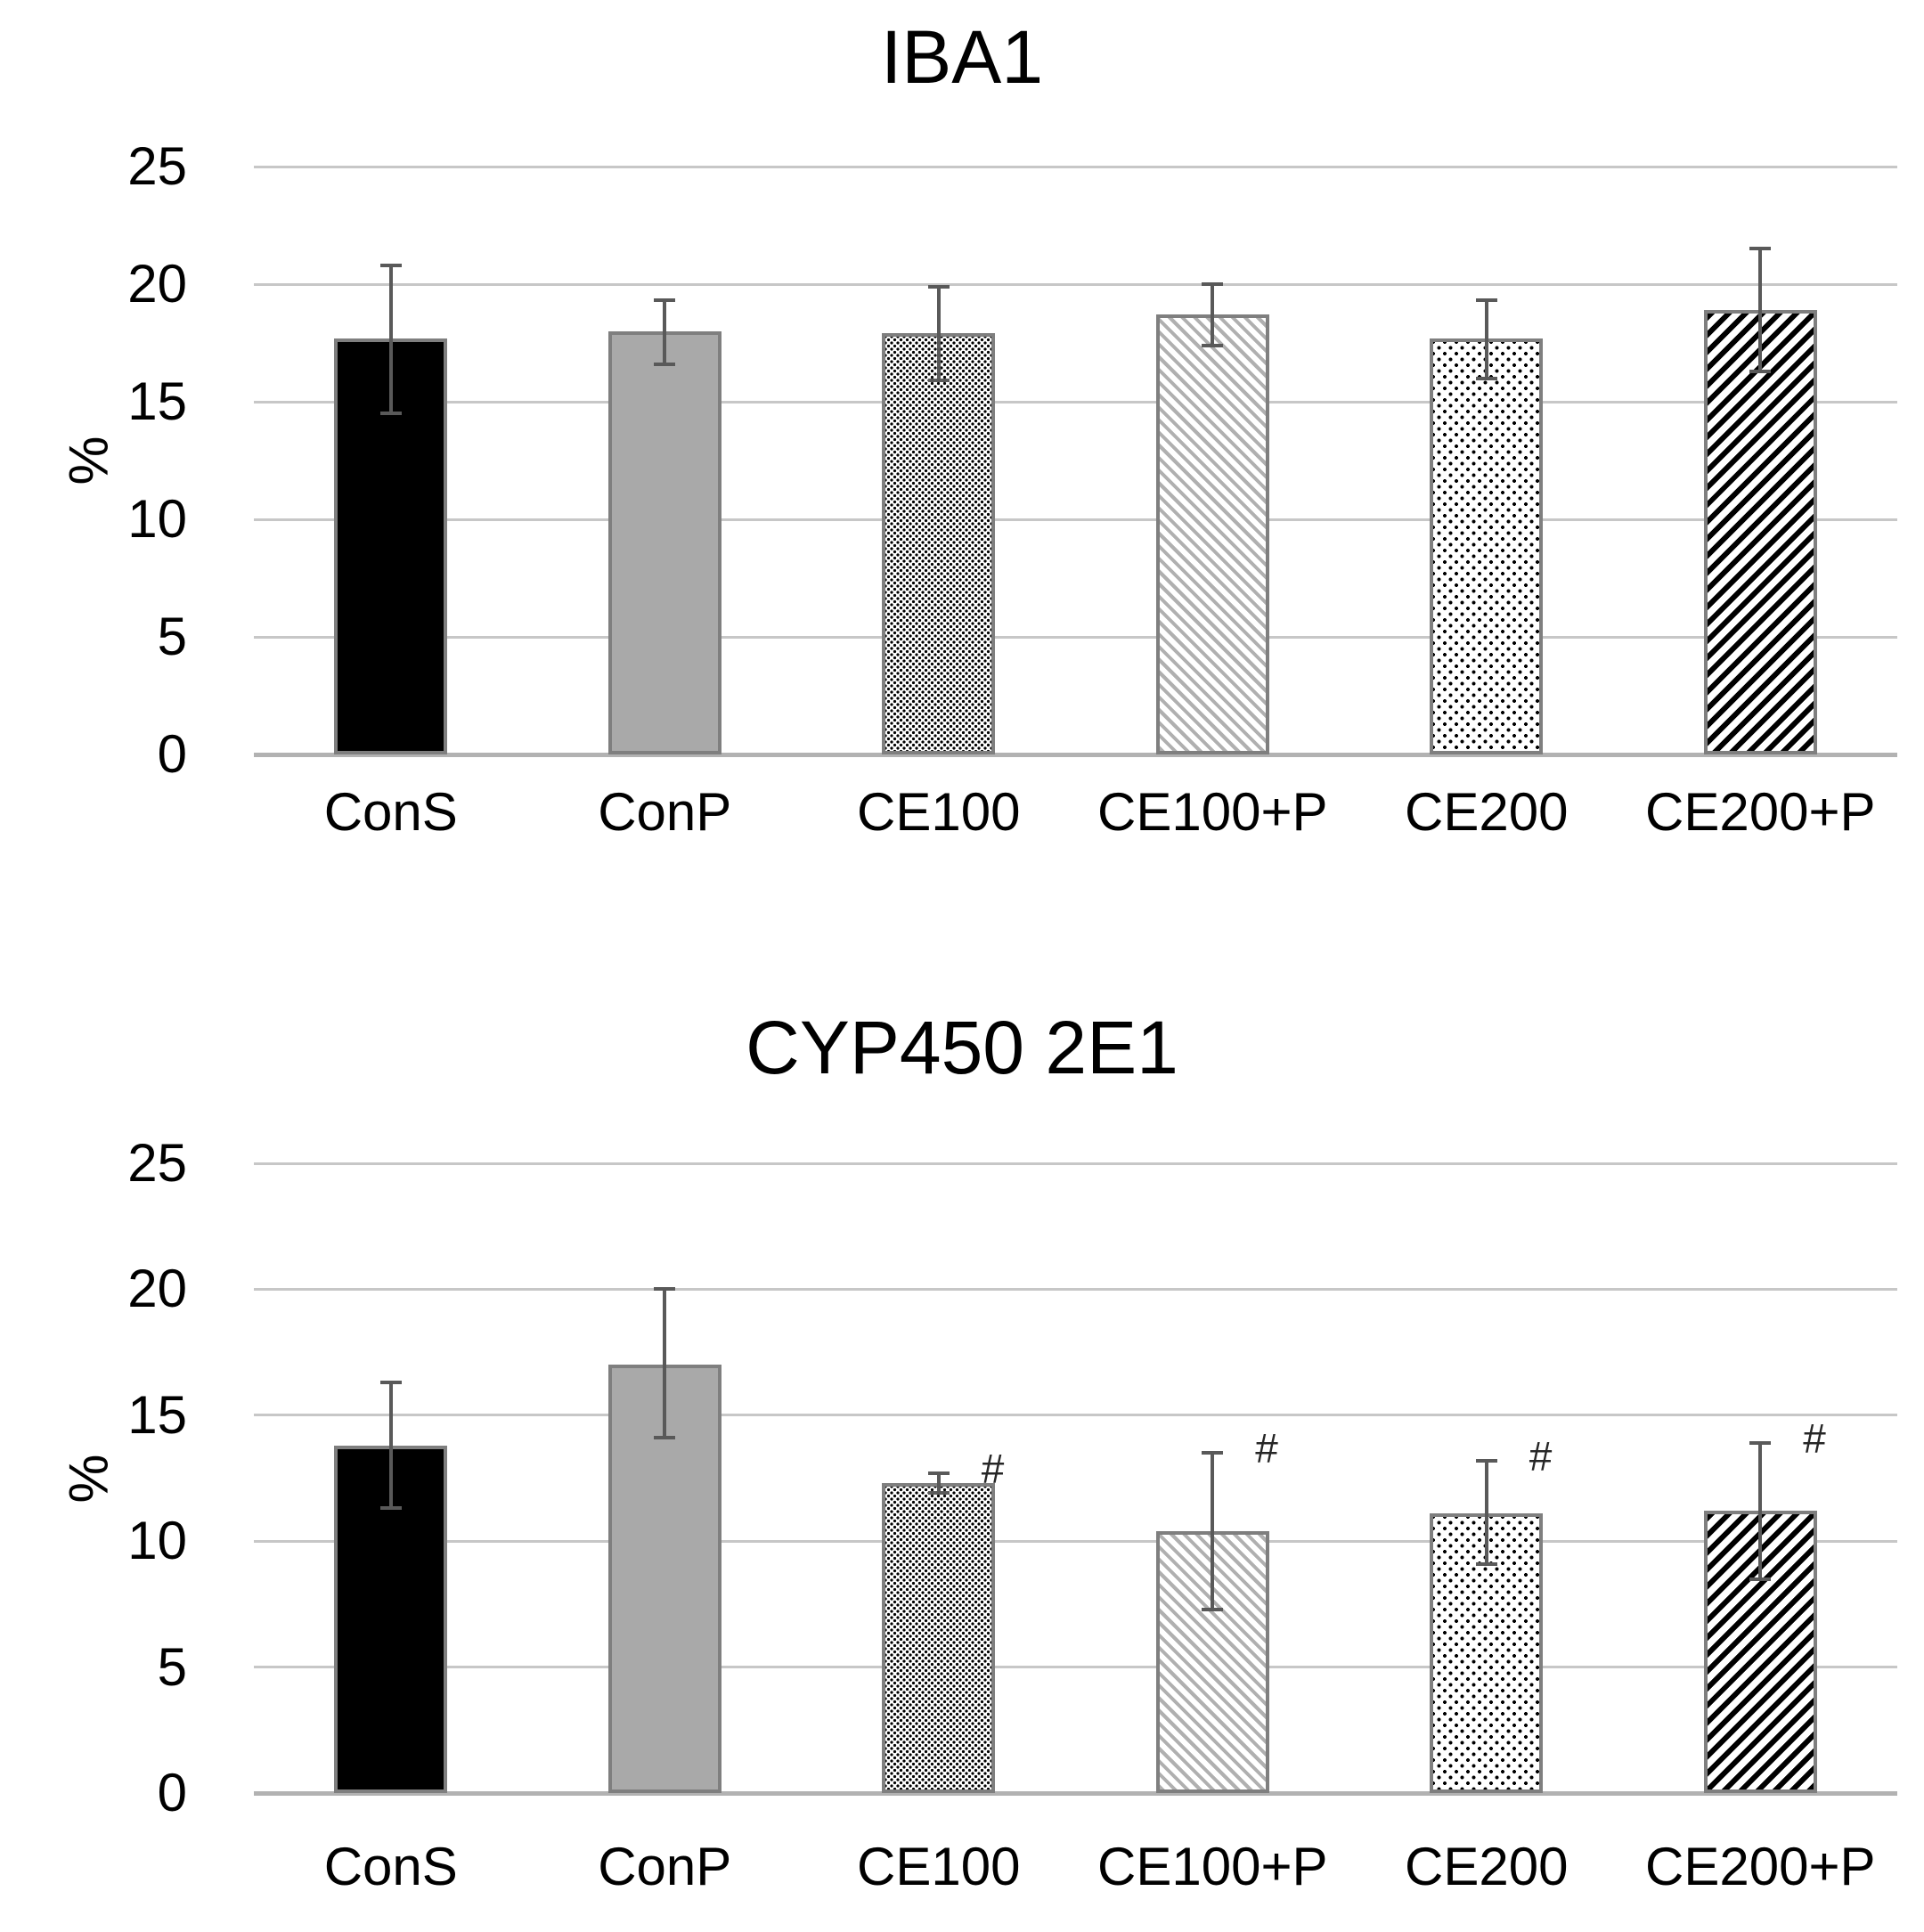  I want to click on significance-mark-ce200-p: #, so click(1814, 1438).